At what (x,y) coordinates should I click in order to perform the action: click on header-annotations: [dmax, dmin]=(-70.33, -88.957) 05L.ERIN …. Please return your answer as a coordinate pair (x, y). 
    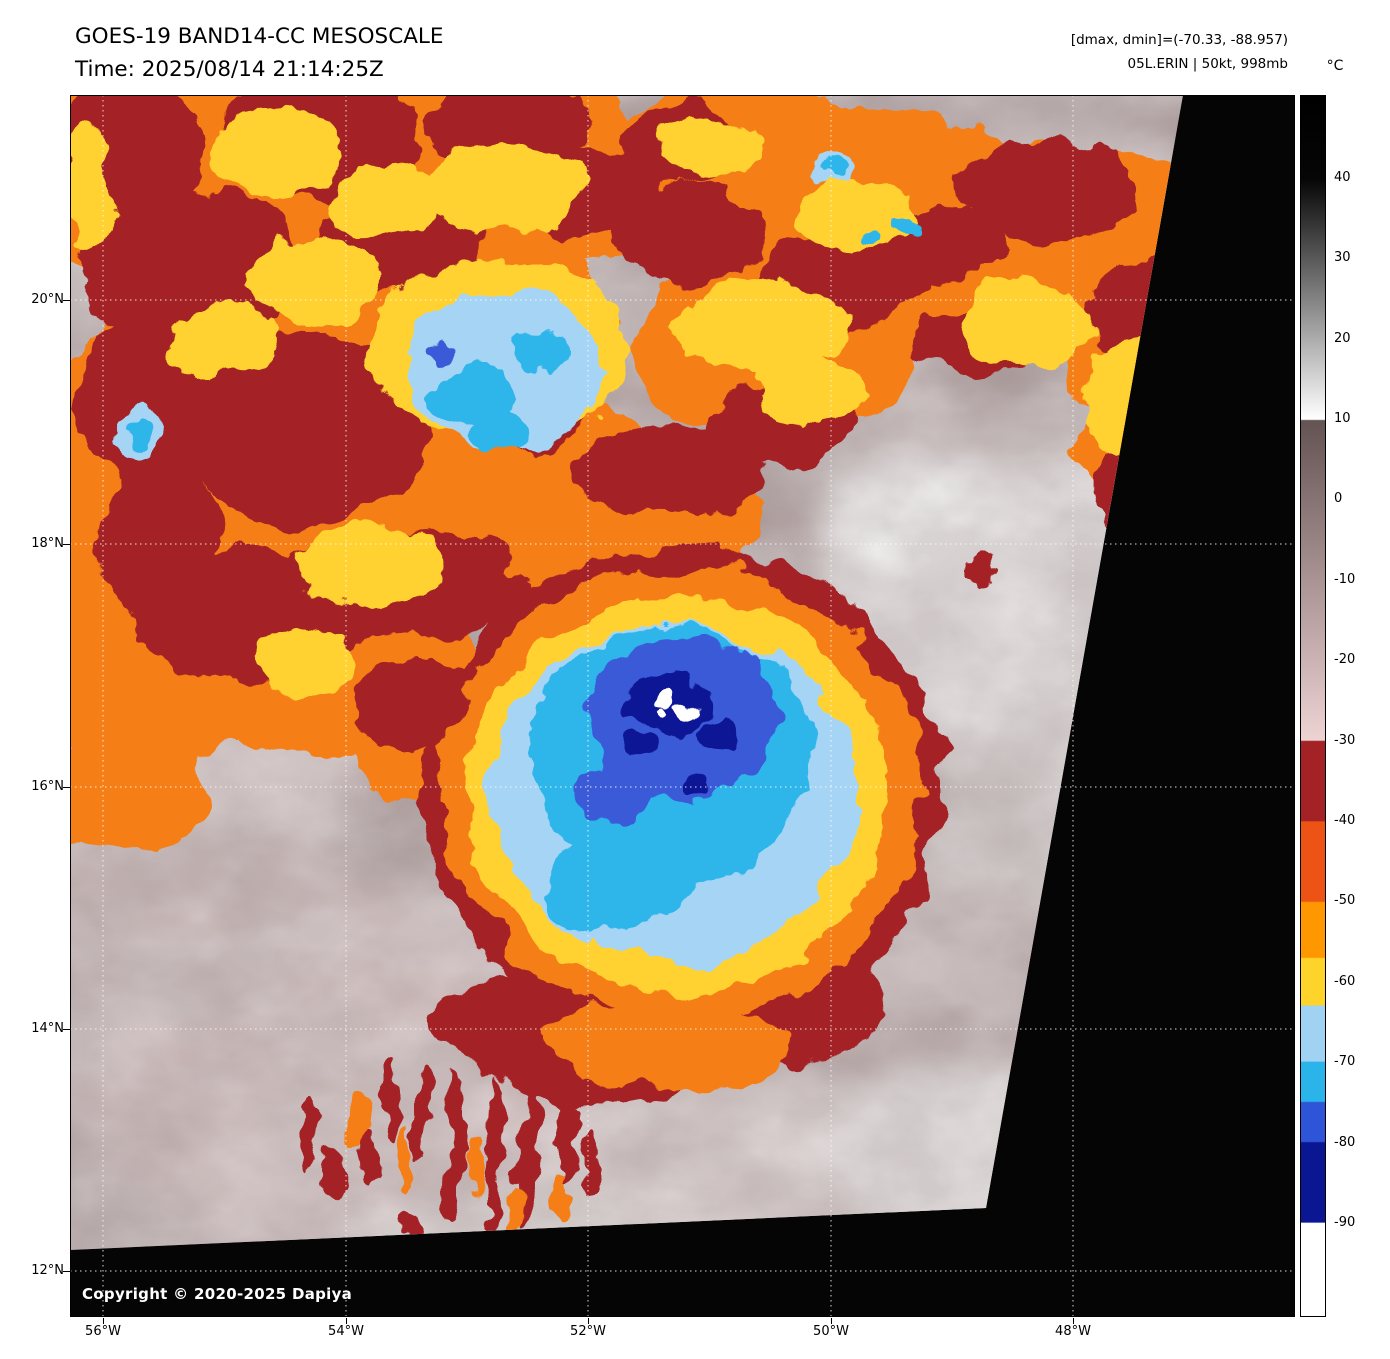
    Looking at the image, I should click on (1179, 52).